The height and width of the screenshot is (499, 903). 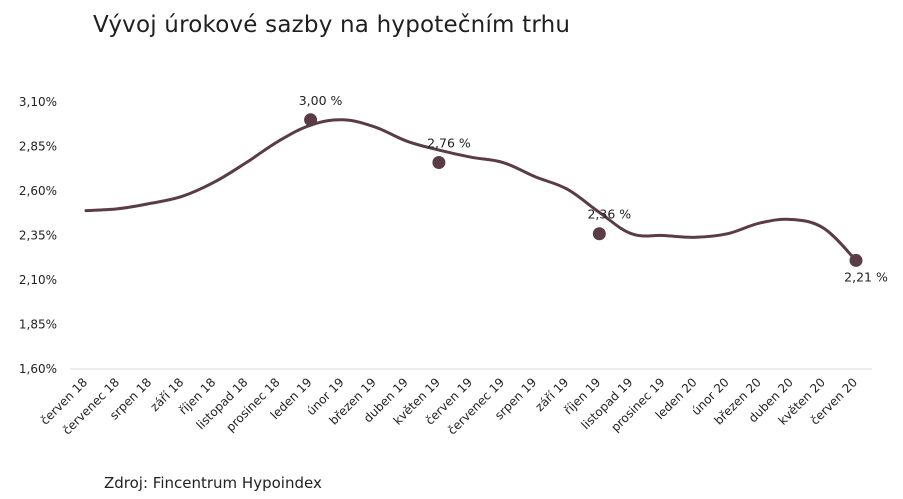 What do you see at coordinates (332, 25) in the screenshot?
I see `chart-title: Vývoj úrokové sazby na hypotečním trhu` at bounding box center [332, 25].